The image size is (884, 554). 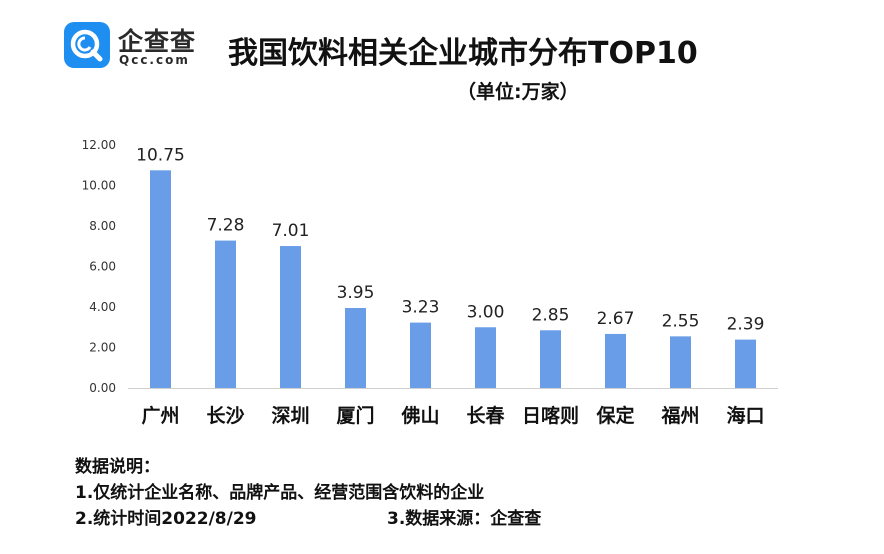 I want to click on data-label: 2.39, so click(x=746, y=325).